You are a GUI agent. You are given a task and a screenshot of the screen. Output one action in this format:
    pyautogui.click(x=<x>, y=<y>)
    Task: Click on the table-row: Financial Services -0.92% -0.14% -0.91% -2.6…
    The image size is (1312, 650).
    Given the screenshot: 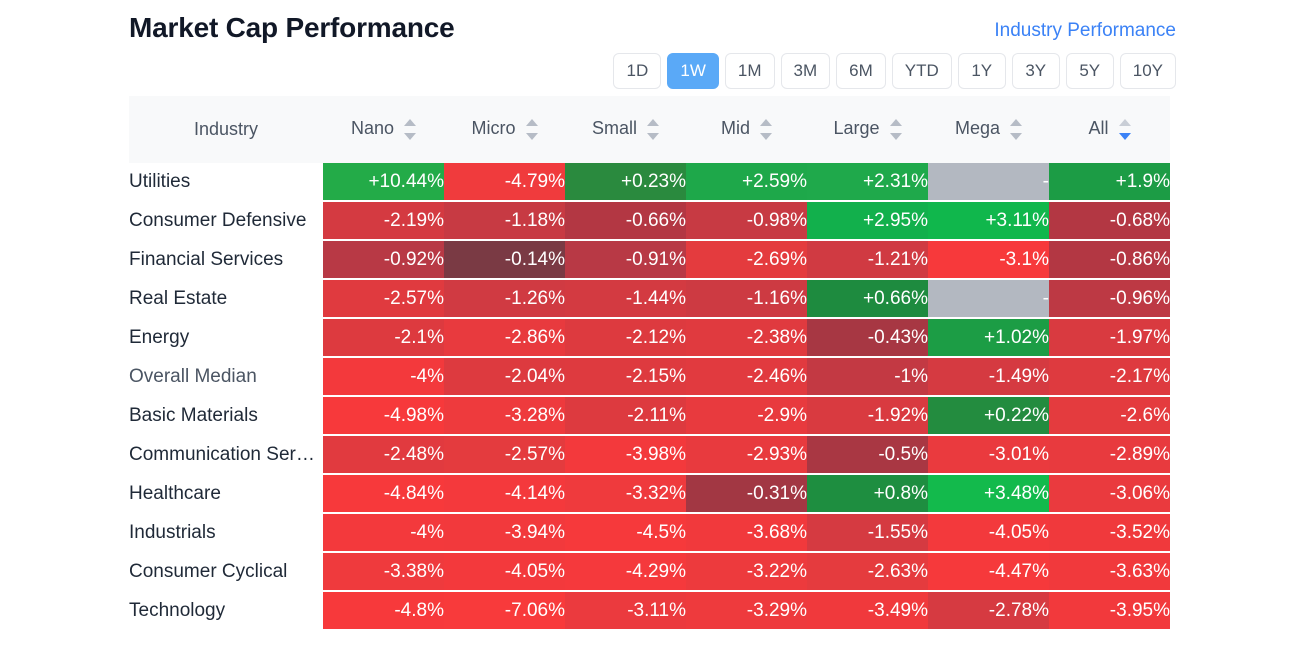 What is the action you would take?
    pyautogui.click(x=649, y=260)
    